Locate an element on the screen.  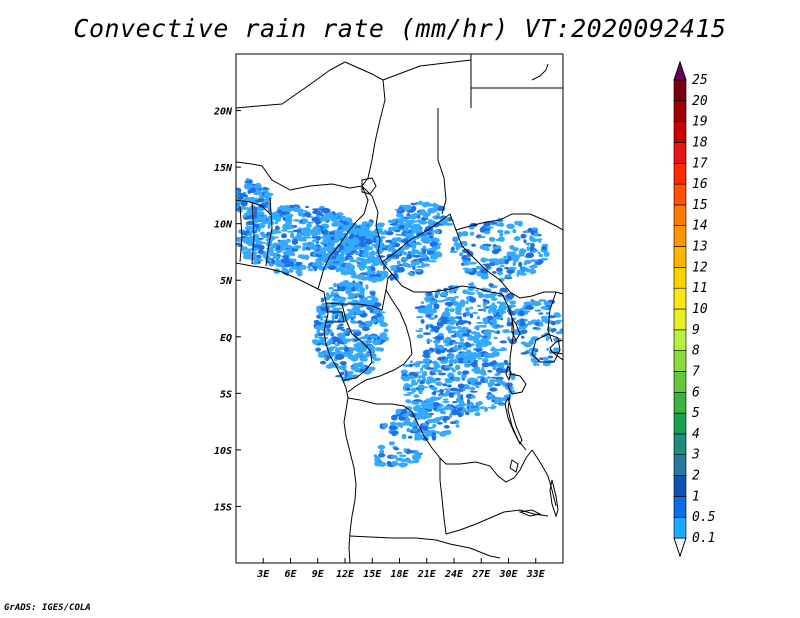
lake-albert is located at coordinates (516, 328).